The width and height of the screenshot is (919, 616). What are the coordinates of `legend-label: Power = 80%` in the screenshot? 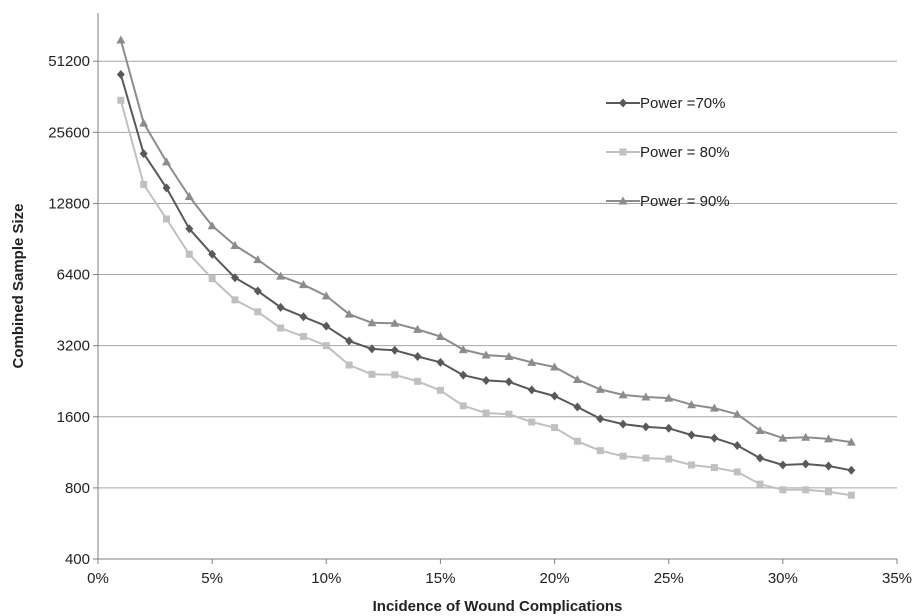 It's located at (685, 152).